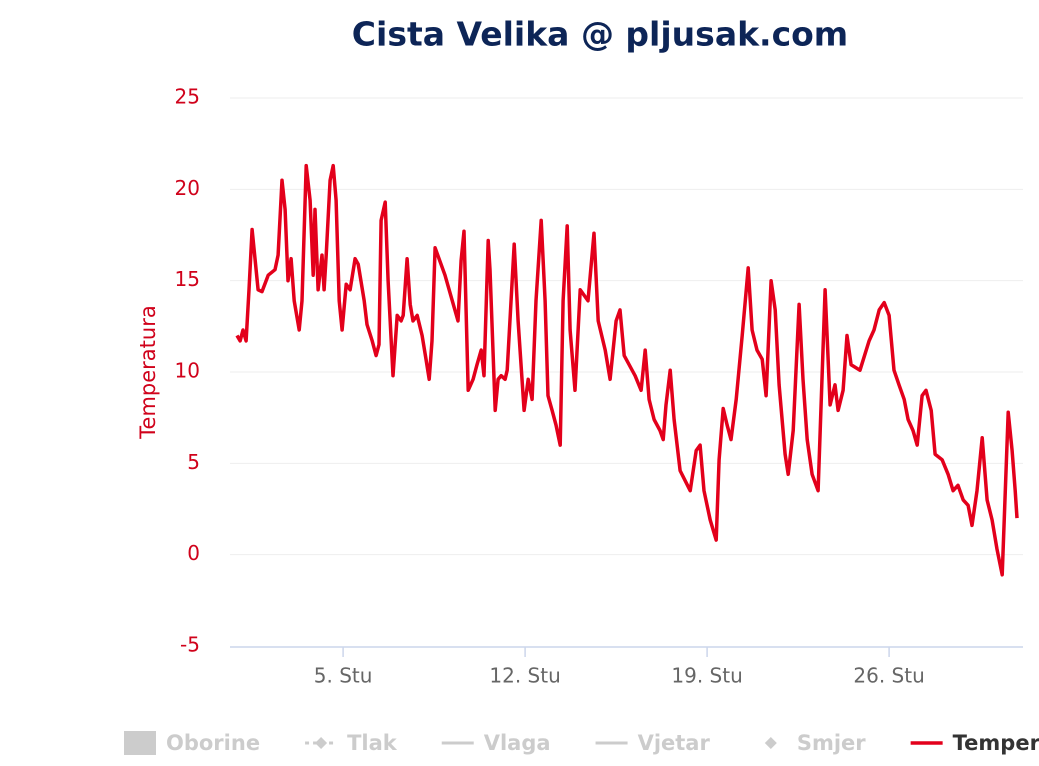 The height and width of the screenshot is (766, 1039). I want to click on x-tick-label: 12. Stu, so click(524, 676).